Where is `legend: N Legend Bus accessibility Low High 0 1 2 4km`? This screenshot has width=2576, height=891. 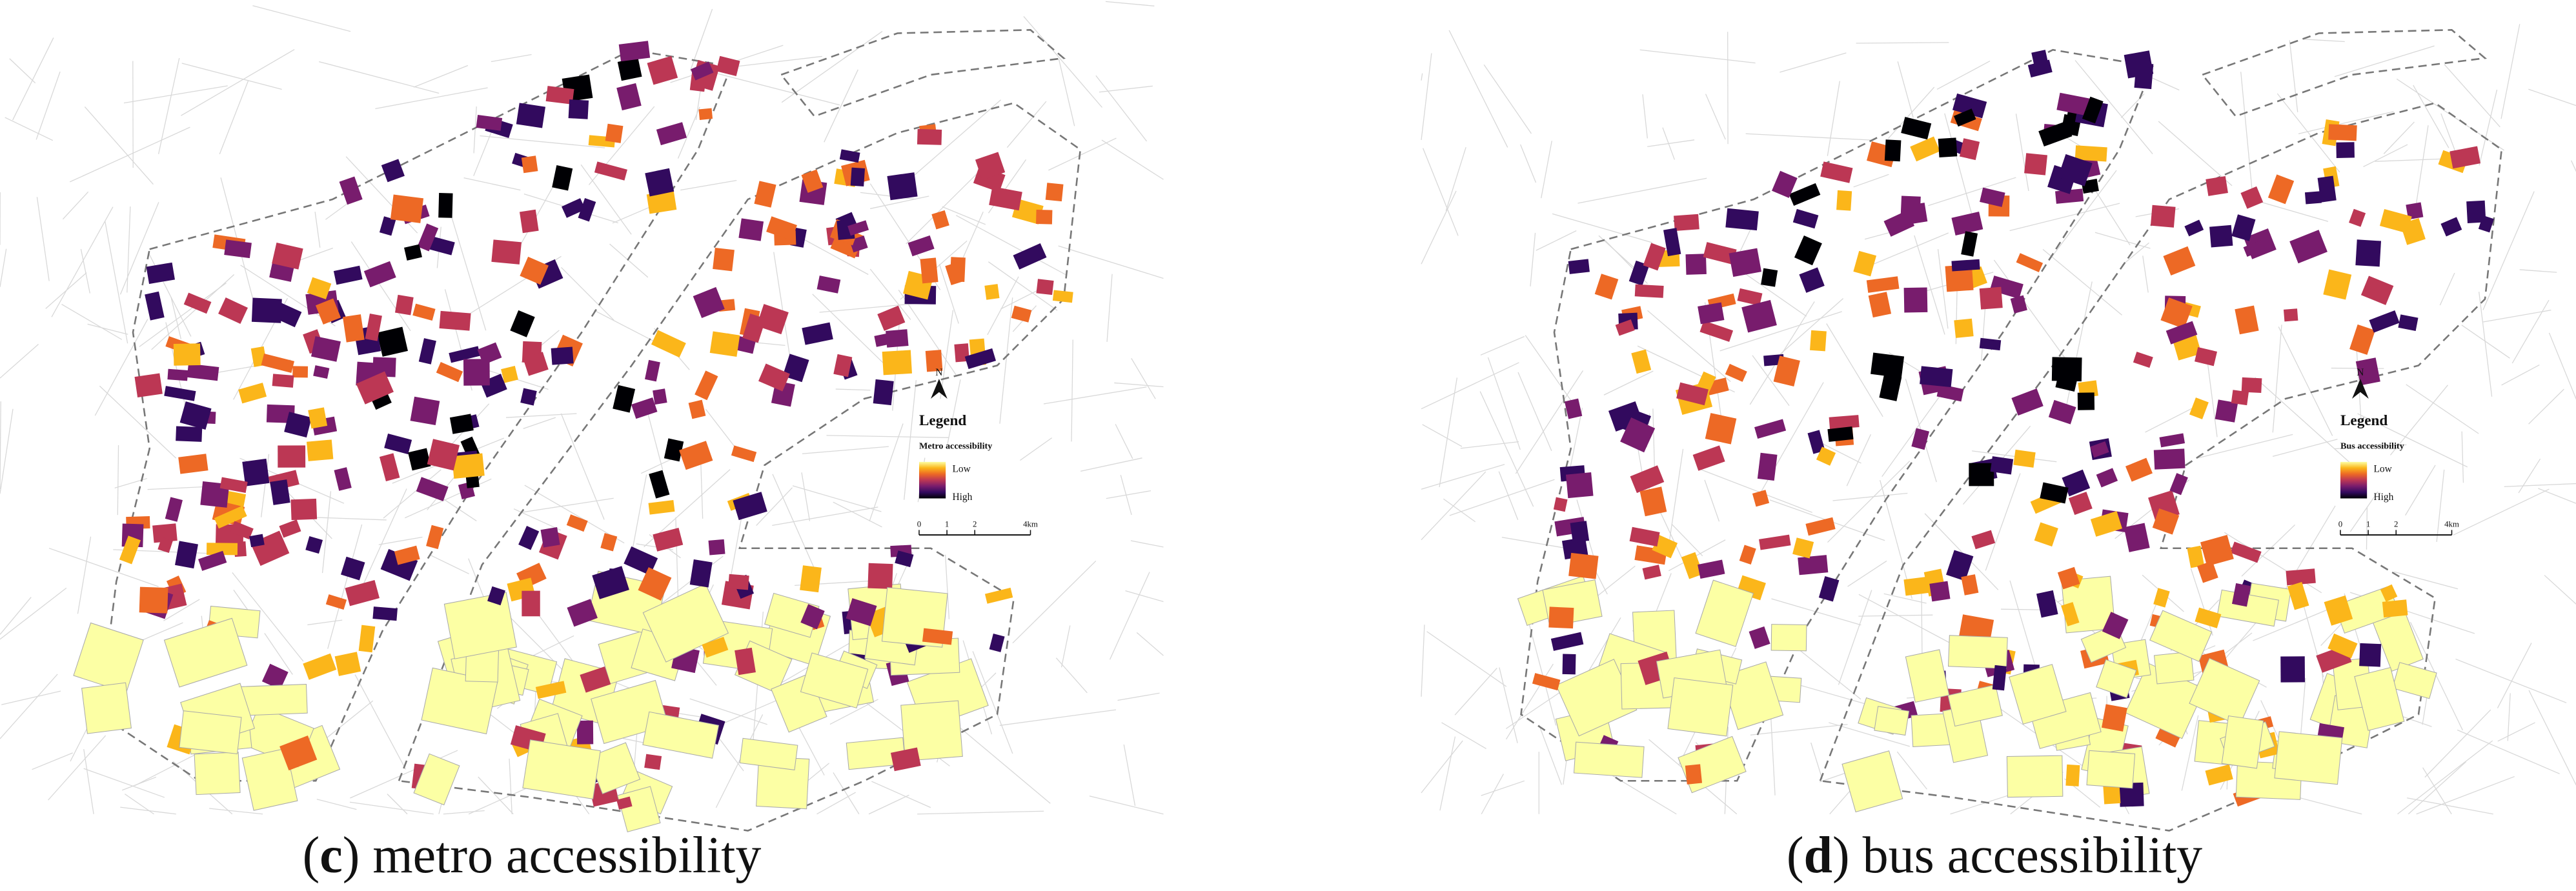
legend: N Legend Bus accessibility Low High 0 1 2 4km is located at coordinates (2398, 451).